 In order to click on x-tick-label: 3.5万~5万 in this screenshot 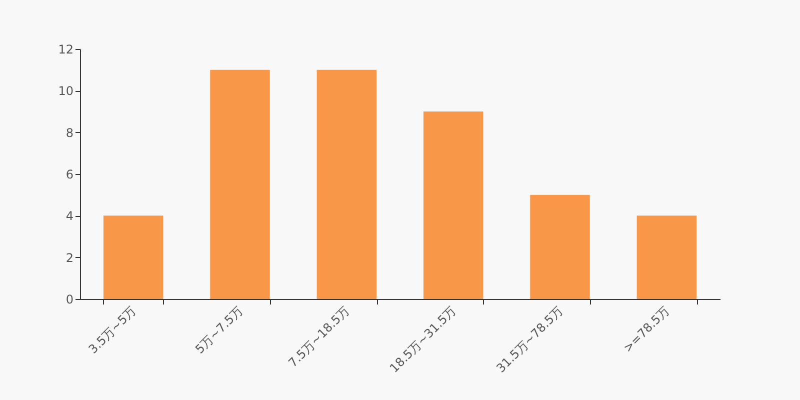, I will do `click(112, 330)`.